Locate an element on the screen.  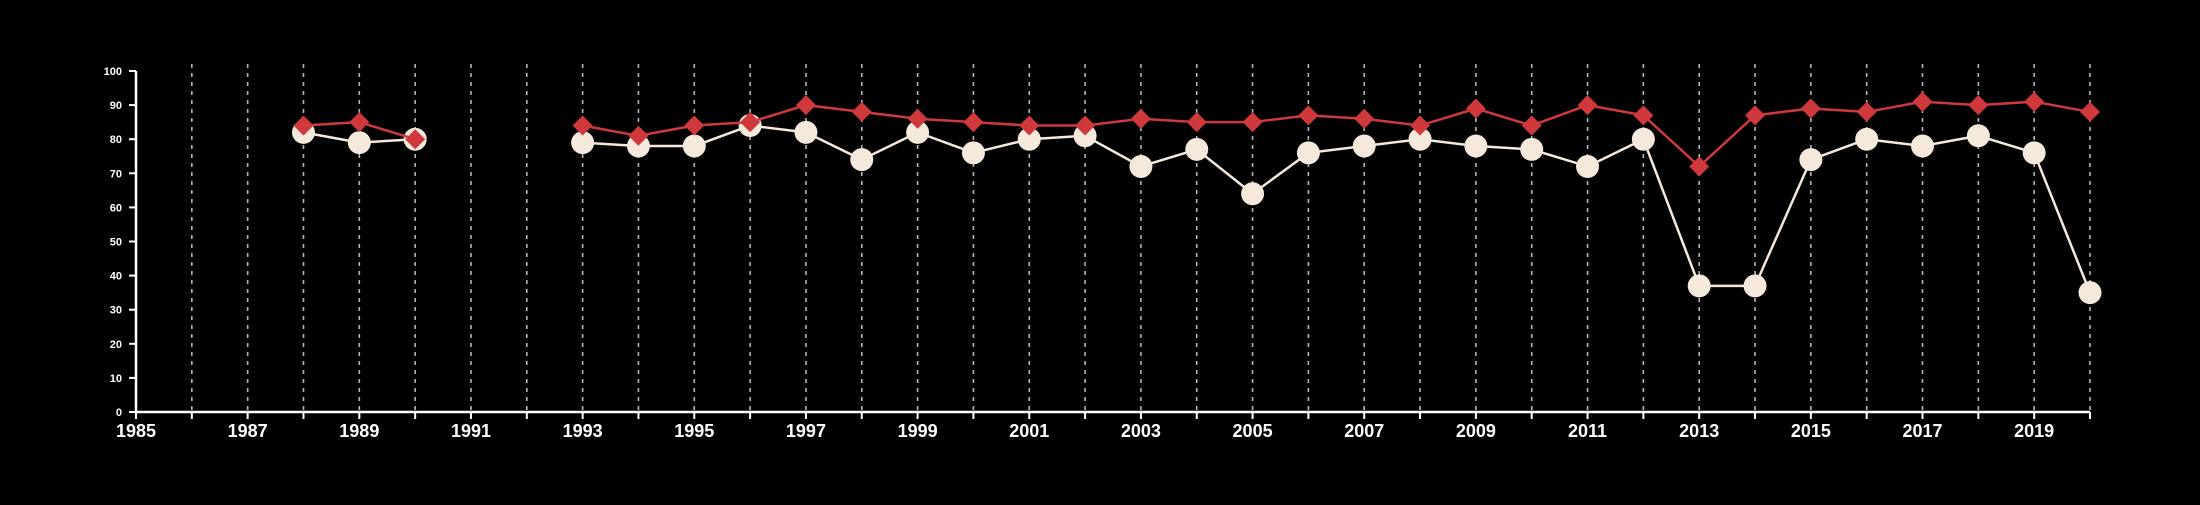
series-line is located at coordinates (1336, 134).